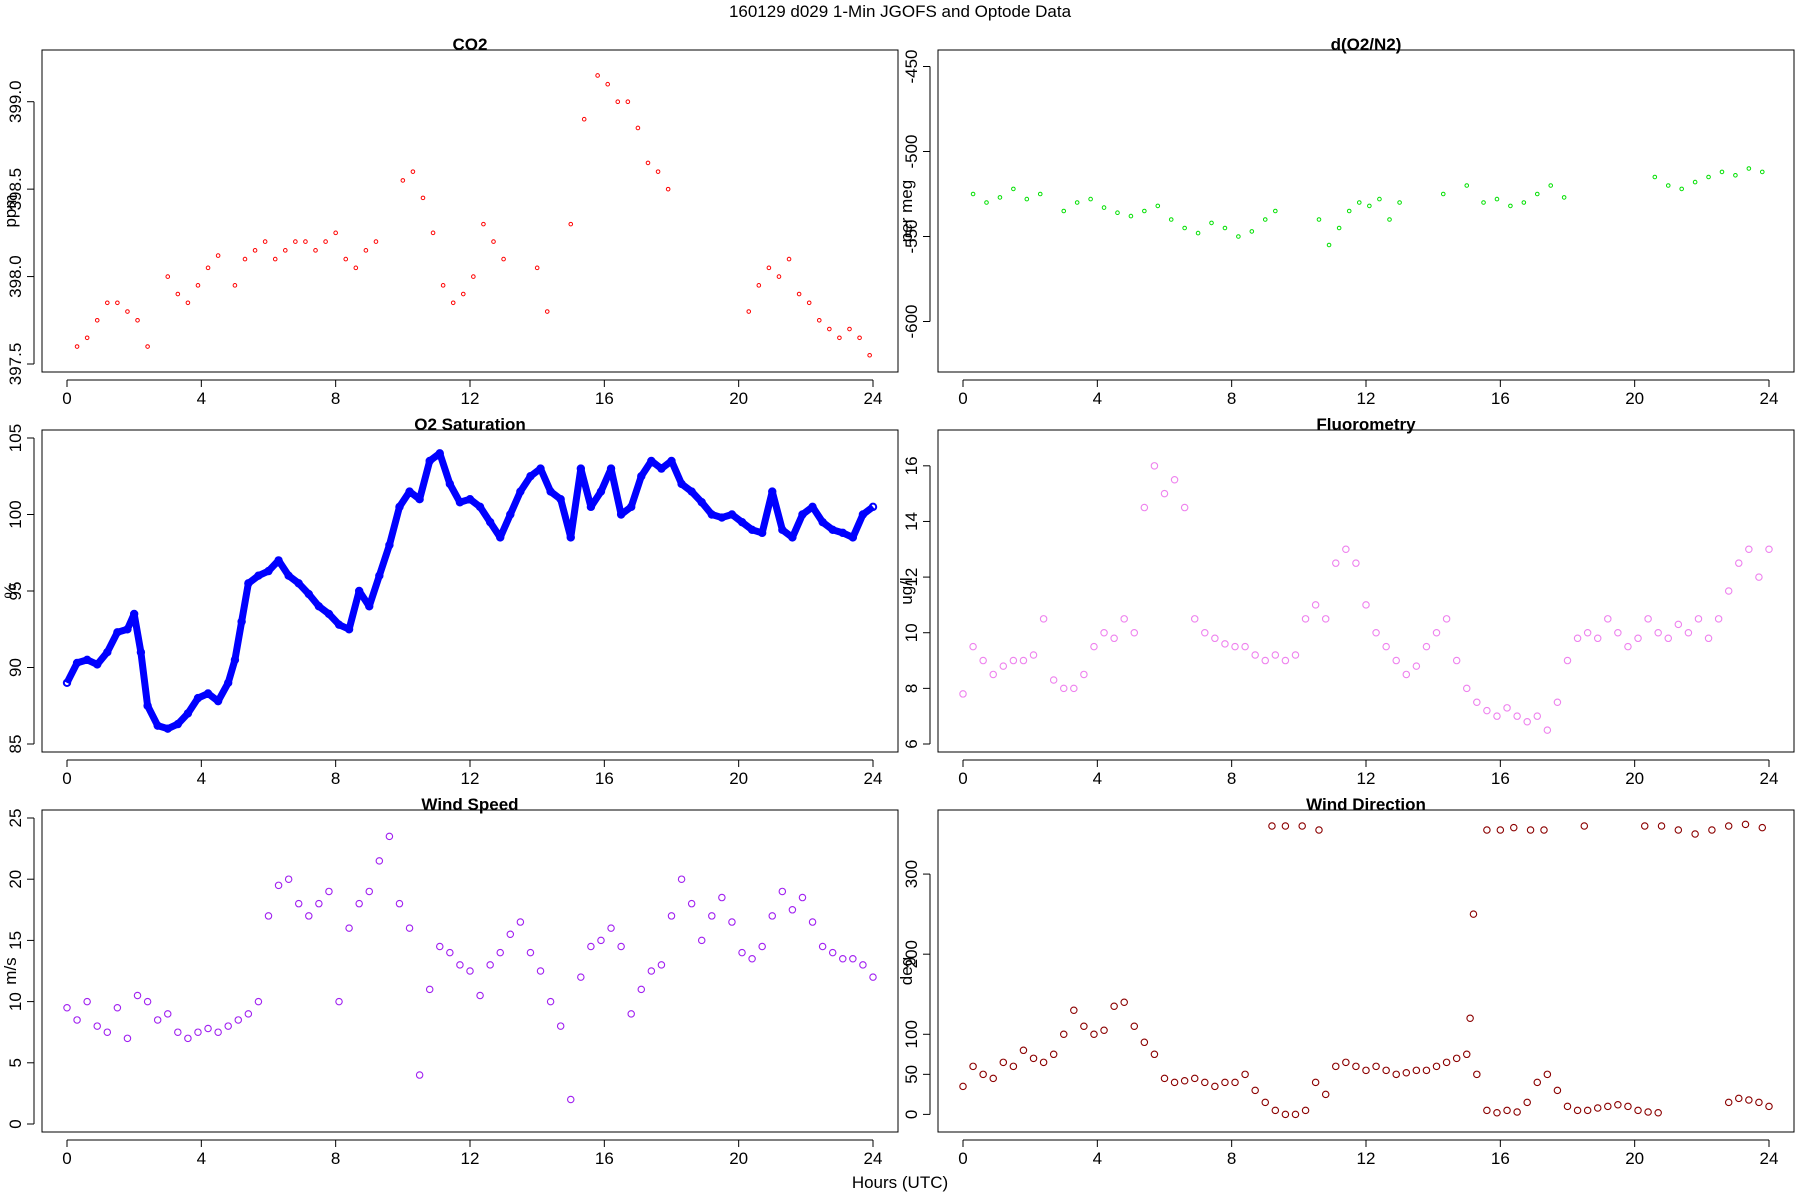  Describe the element at coordinates (450, 584) in the screenshot. I see `panel-o2sat: O2 Saturation %` at that location.